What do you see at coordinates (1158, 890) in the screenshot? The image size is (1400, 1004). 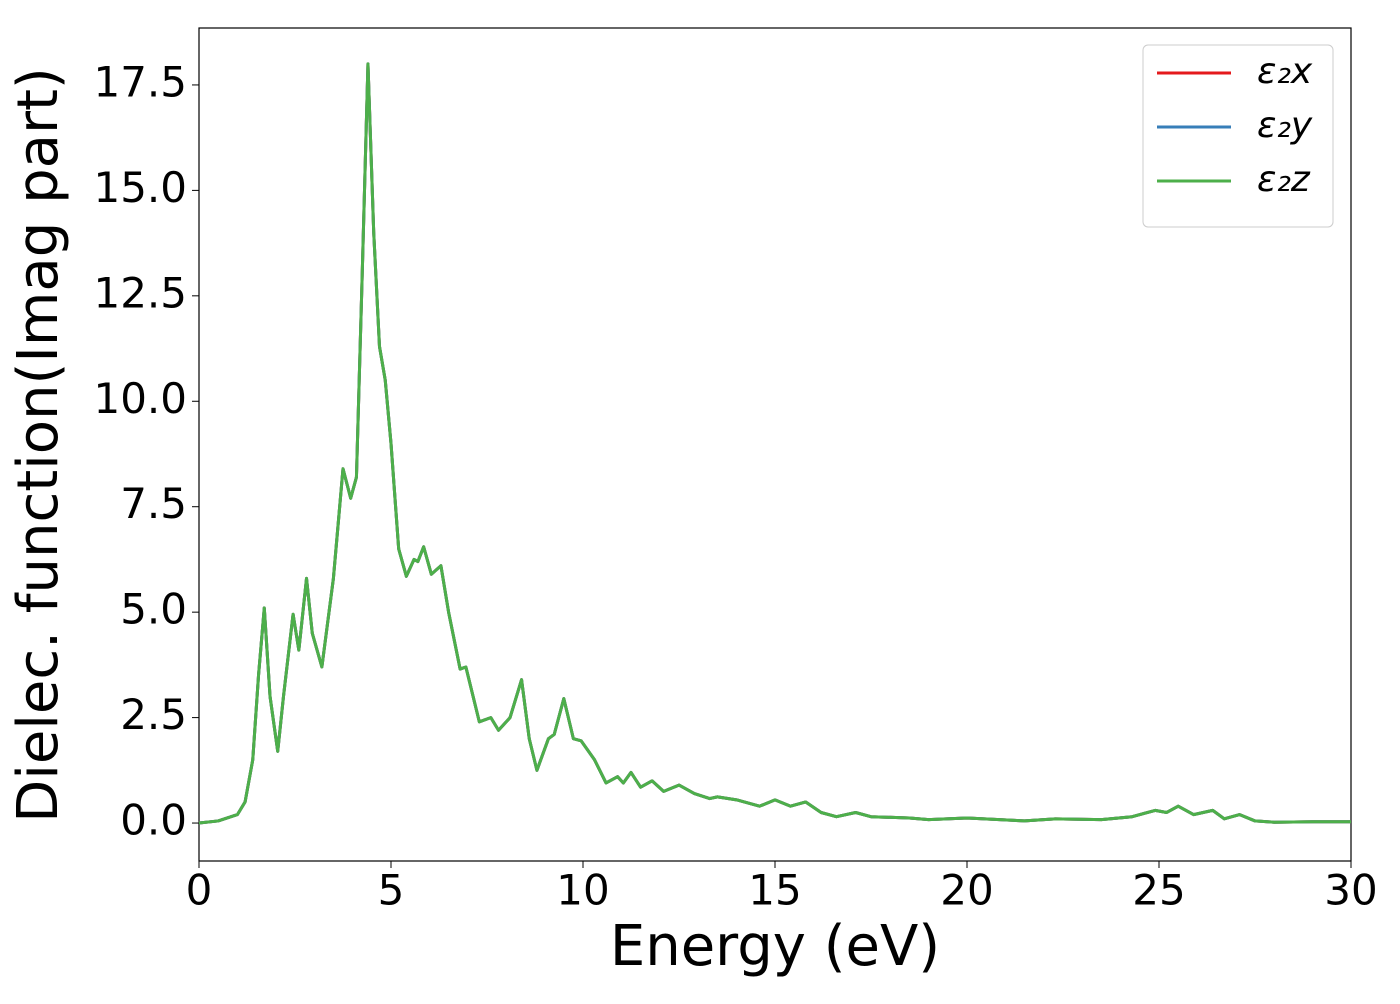 I see `x-tick-label: 25` at bounding box center [1158, 890].